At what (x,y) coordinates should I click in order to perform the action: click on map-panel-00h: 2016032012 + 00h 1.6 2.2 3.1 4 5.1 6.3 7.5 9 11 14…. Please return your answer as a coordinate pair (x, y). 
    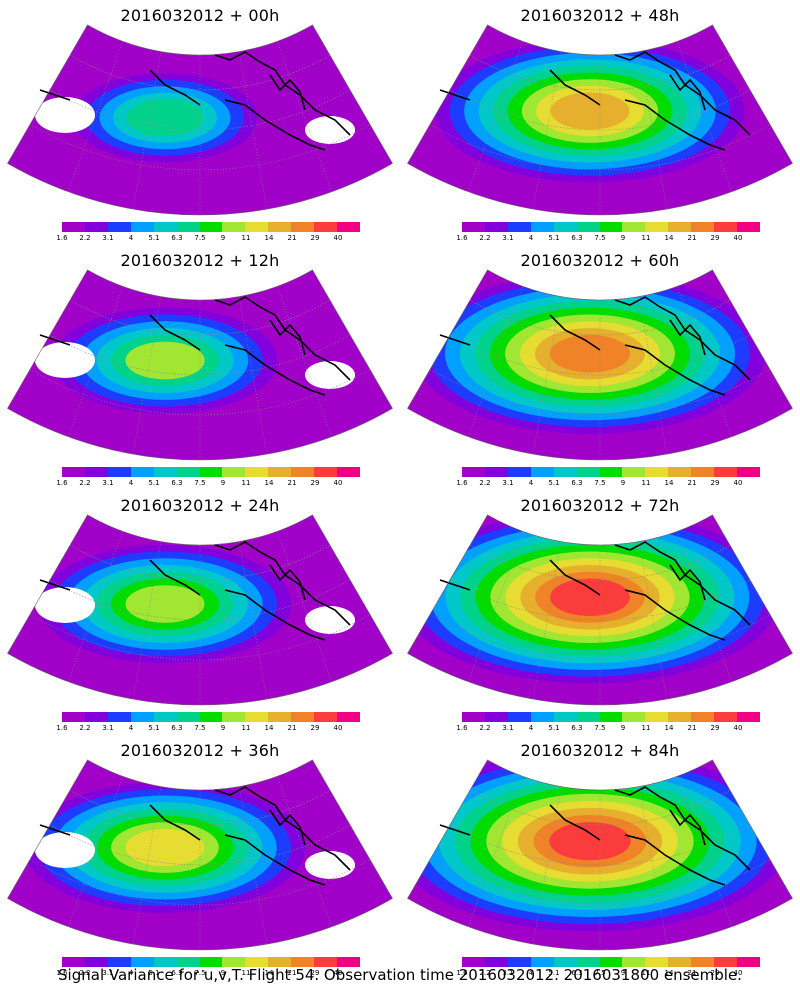
    Looking at the image, I should click on (200, 122).